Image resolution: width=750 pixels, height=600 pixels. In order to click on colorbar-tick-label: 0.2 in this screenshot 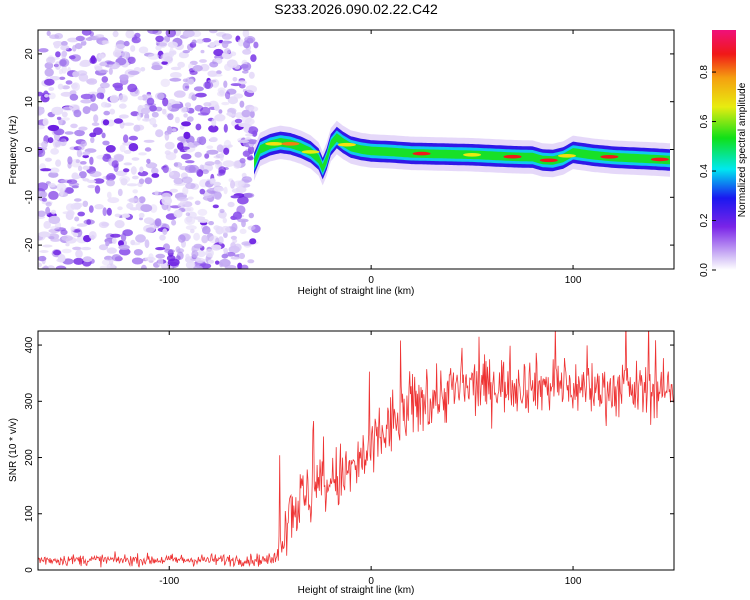, I will do `click(704, 220)`.